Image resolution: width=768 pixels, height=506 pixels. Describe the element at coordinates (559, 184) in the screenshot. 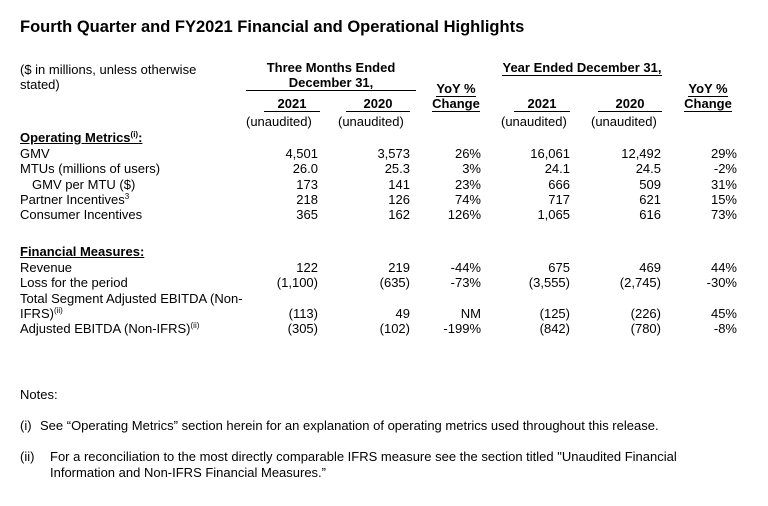

I see `cell: 666` at that location.